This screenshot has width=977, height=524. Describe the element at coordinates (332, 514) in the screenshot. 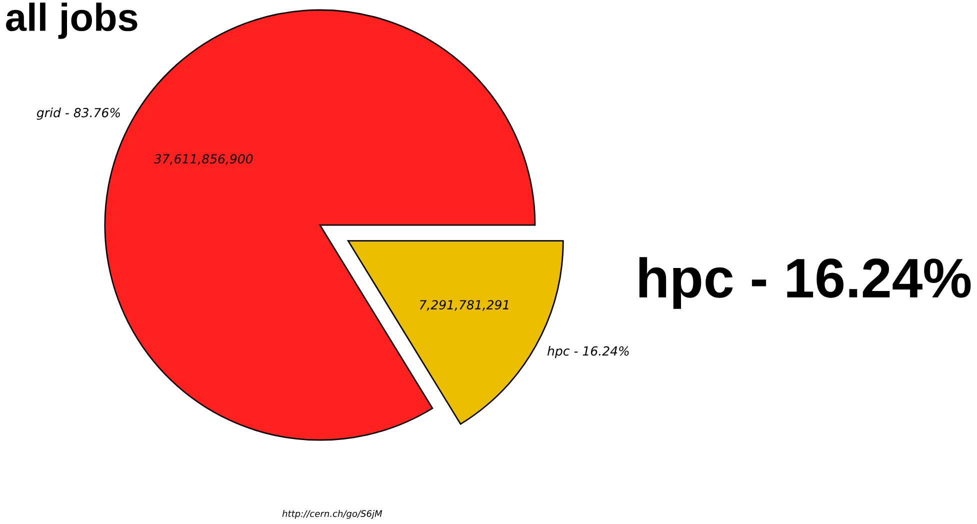

I see `text: http://cern.ch/go/S6jM` at that location.